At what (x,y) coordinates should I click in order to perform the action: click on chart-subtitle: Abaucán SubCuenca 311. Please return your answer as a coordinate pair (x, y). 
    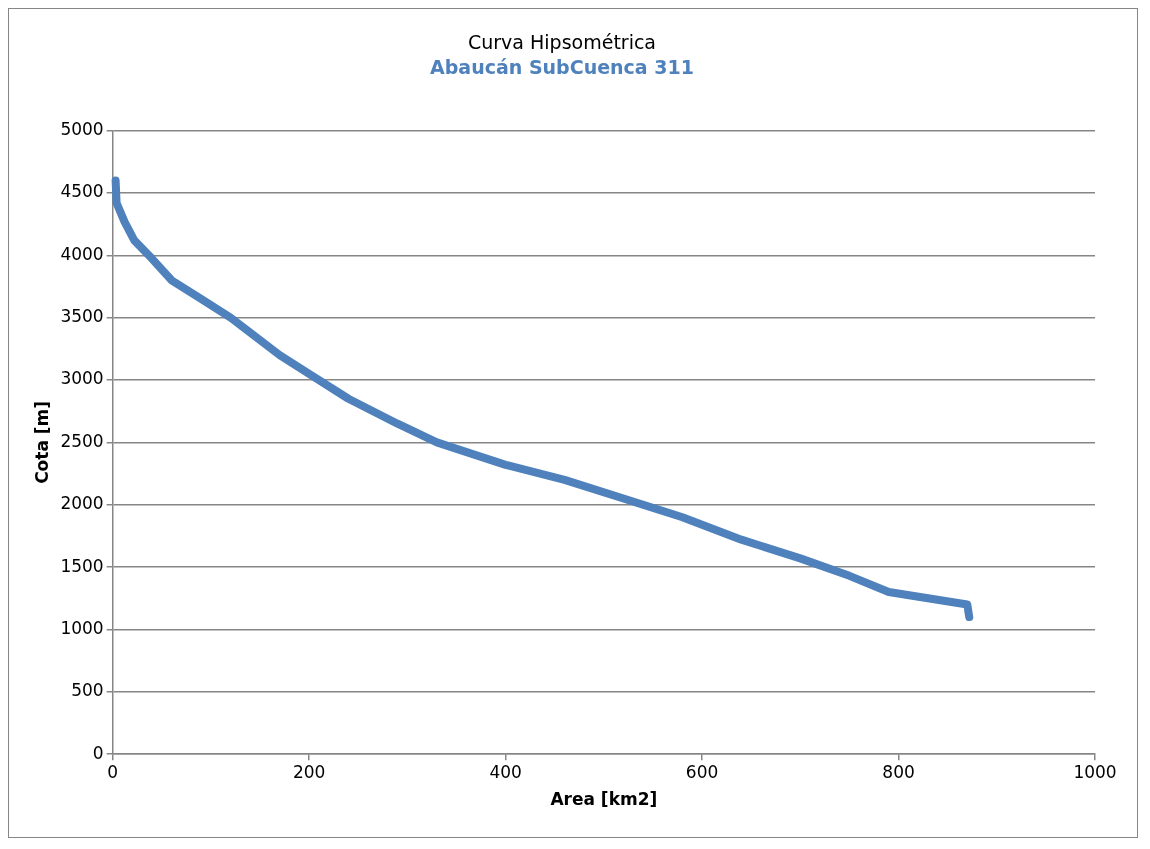
    Looking at the image, I should click on (562, 67).